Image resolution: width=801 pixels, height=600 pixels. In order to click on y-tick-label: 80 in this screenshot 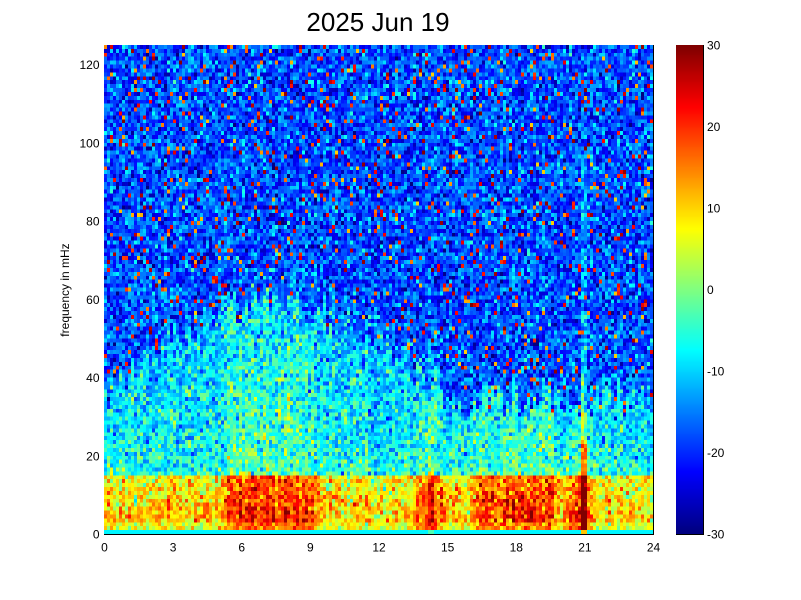, I will do `click(93, 222)`.